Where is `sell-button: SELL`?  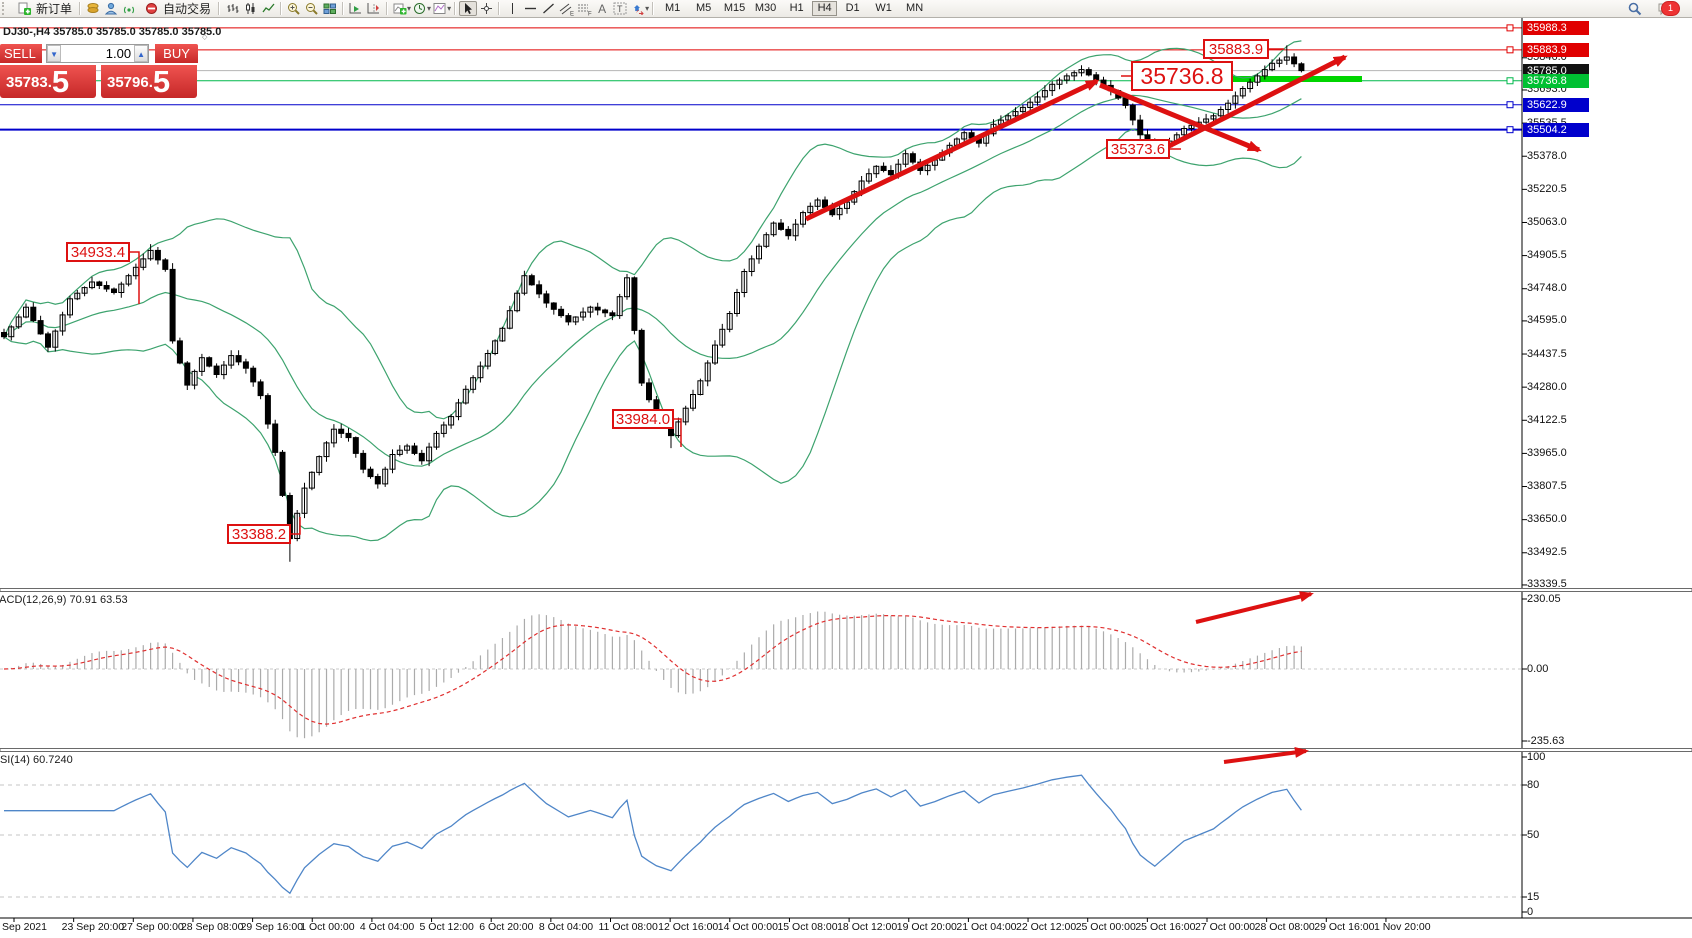
sell-button: SELL is located at coordinates (21, 53).